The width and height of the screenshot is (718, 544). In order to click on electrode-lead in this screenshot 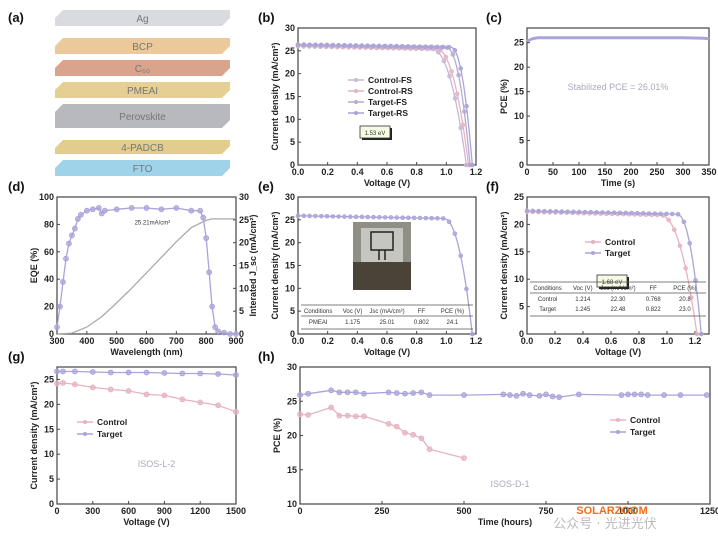, I will do `click(382, 255)`.